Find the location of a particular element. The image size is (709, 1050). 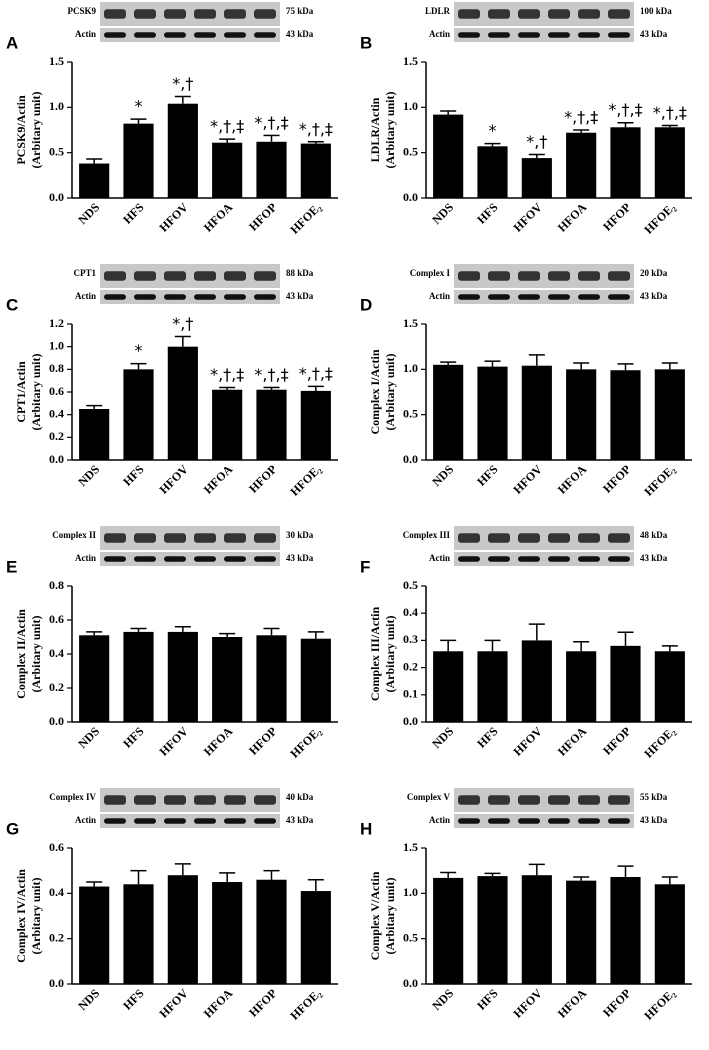

y-tick-label: 0.8 is located at coordinates (56, 585).